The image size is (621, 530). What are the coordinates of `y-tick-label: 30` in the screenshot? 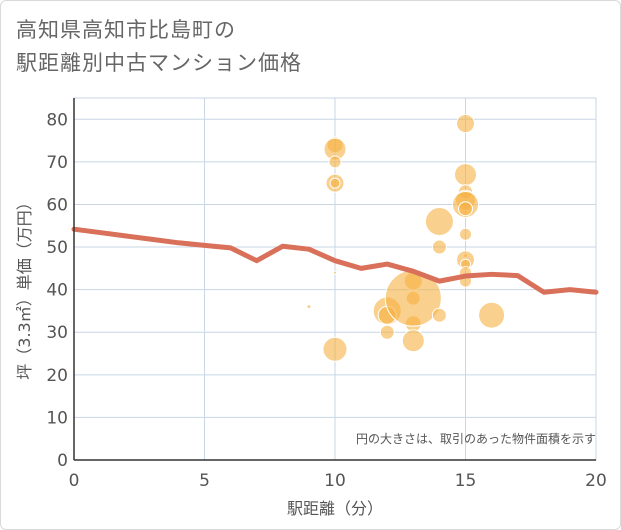 It's located at (57, 333).